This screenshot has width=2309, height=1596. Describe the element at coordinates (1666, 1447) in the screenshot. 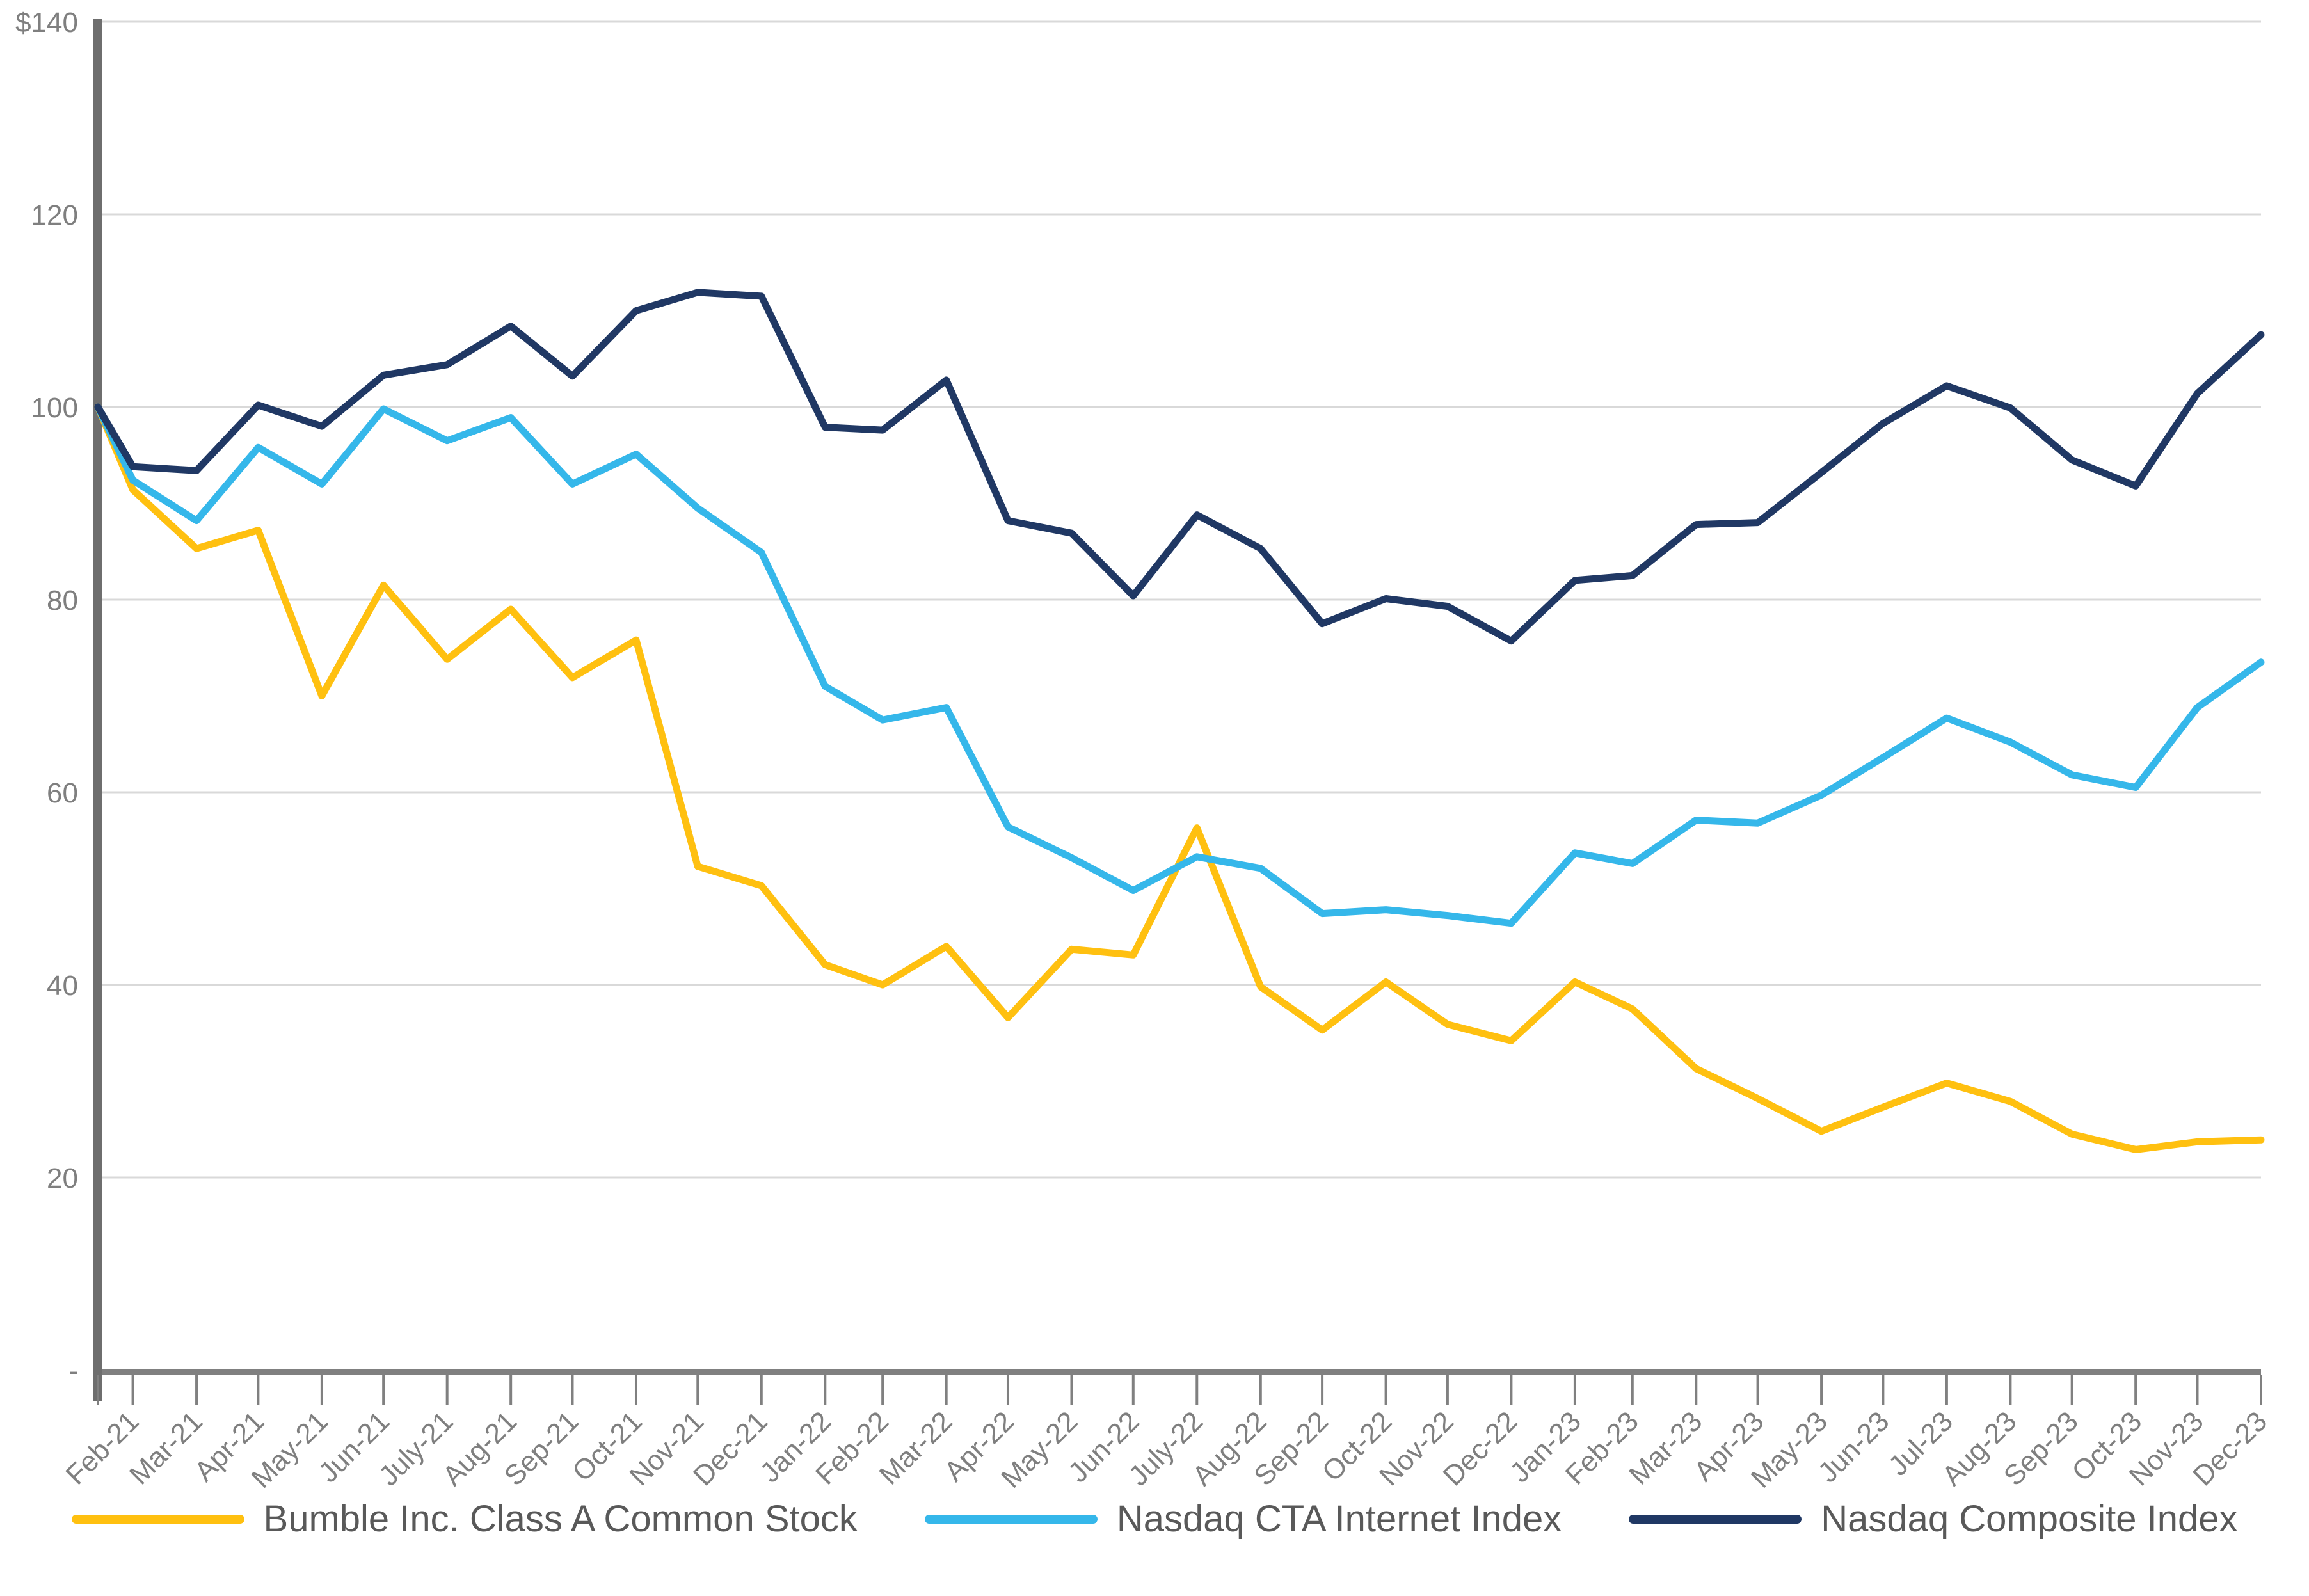

I see `x-axis-label-Mar-23: Mar-23` at that location.